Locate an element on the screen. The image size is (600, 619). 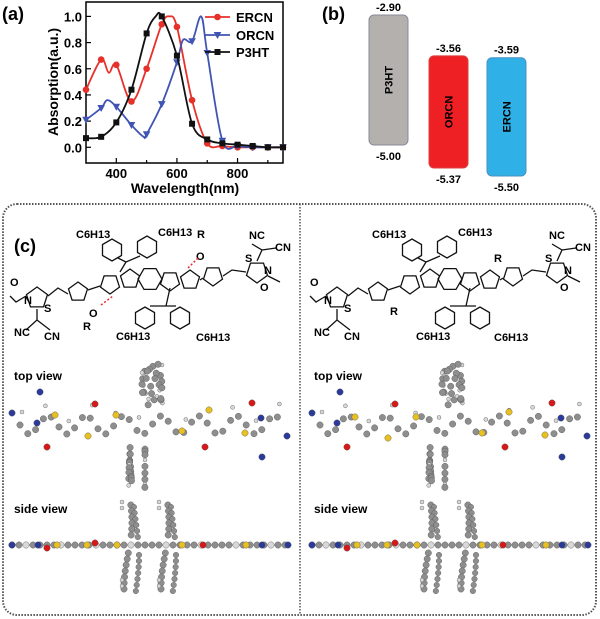
chemical-bonds is located at coordinates (445, 287).